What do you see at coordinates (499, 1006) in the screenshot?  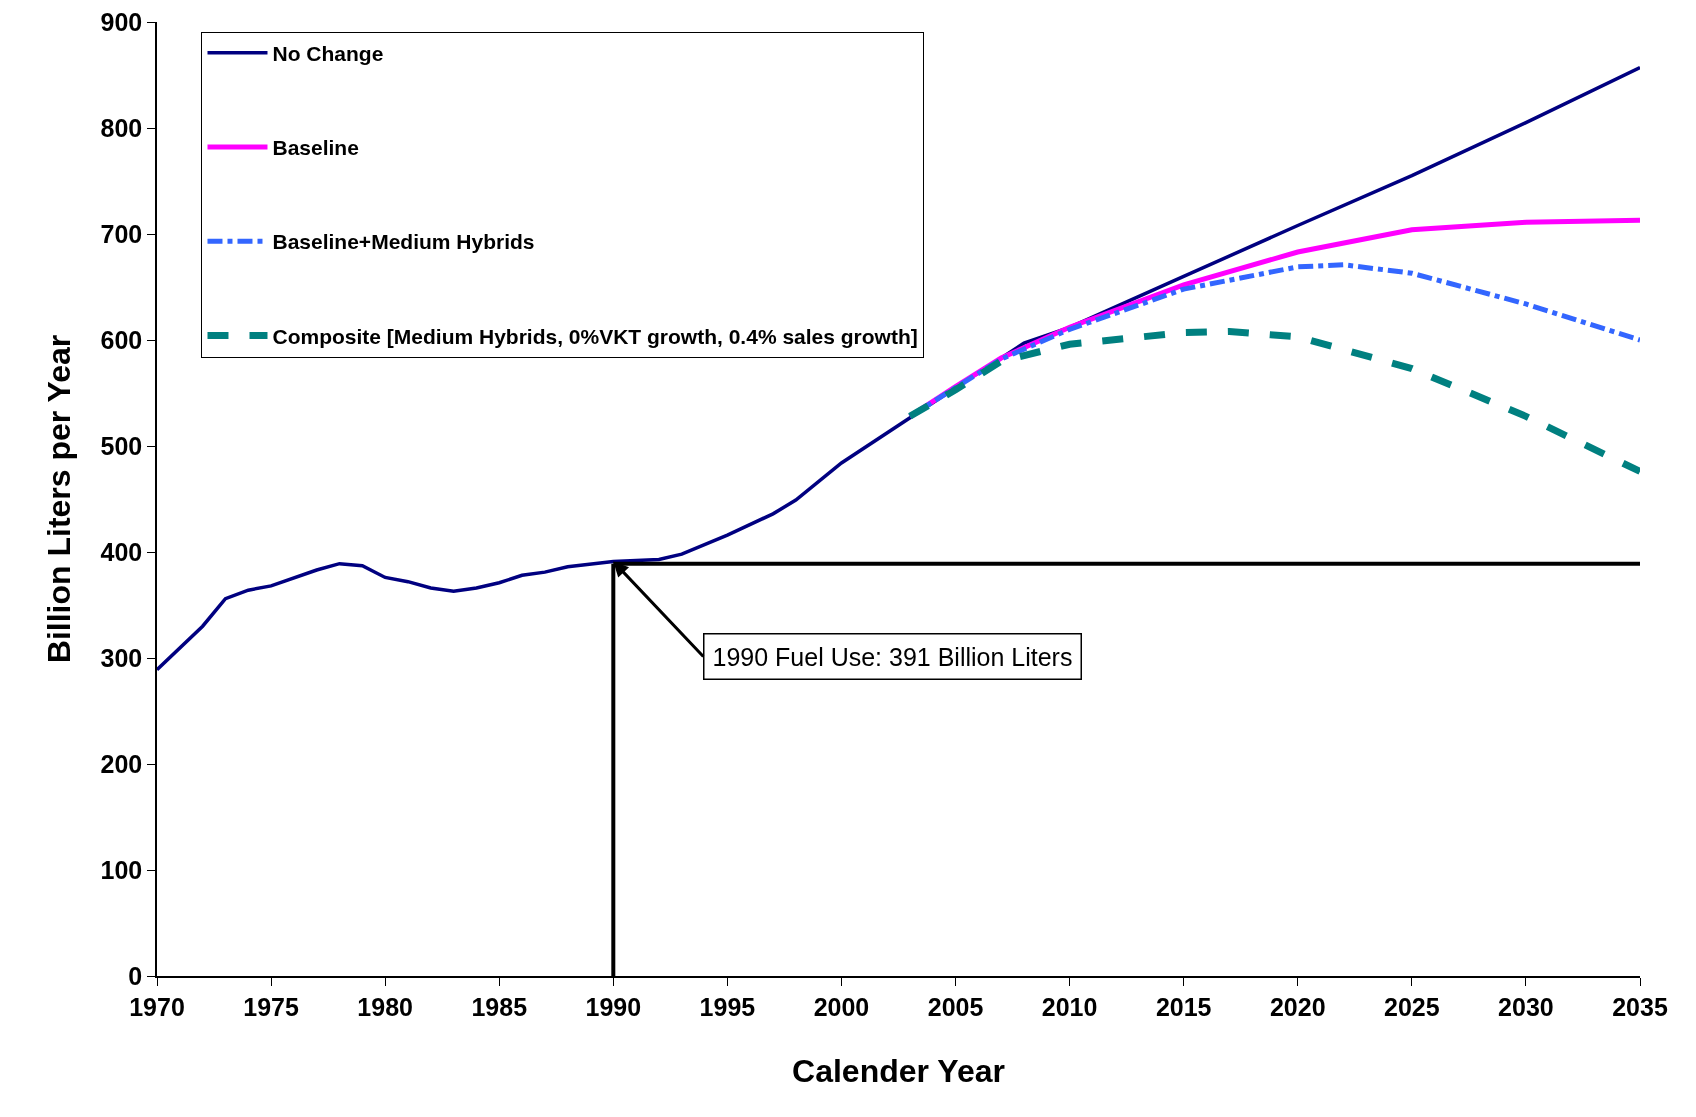 I see `x-tick-label: 1985` at bounding box center [499, 1006].